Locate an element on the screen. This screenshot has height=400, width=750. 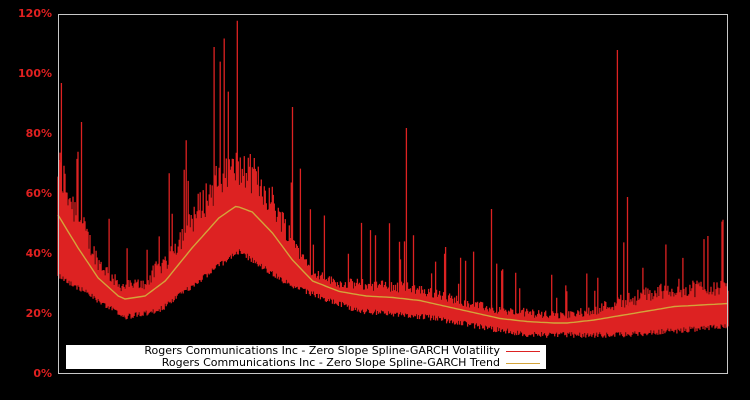
y-tick-label: 40% is located at coordinates (38, 253).